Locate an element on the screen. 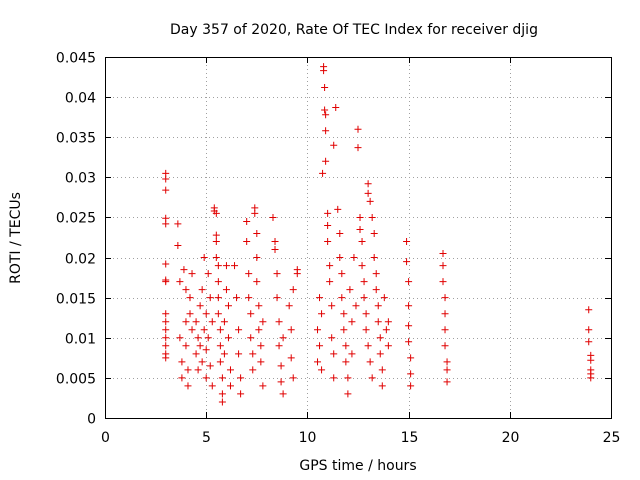 Image resolution: width=640 pixels, height=480 pixels. x-tick-label: 0 is located at coordinates (105, 438).